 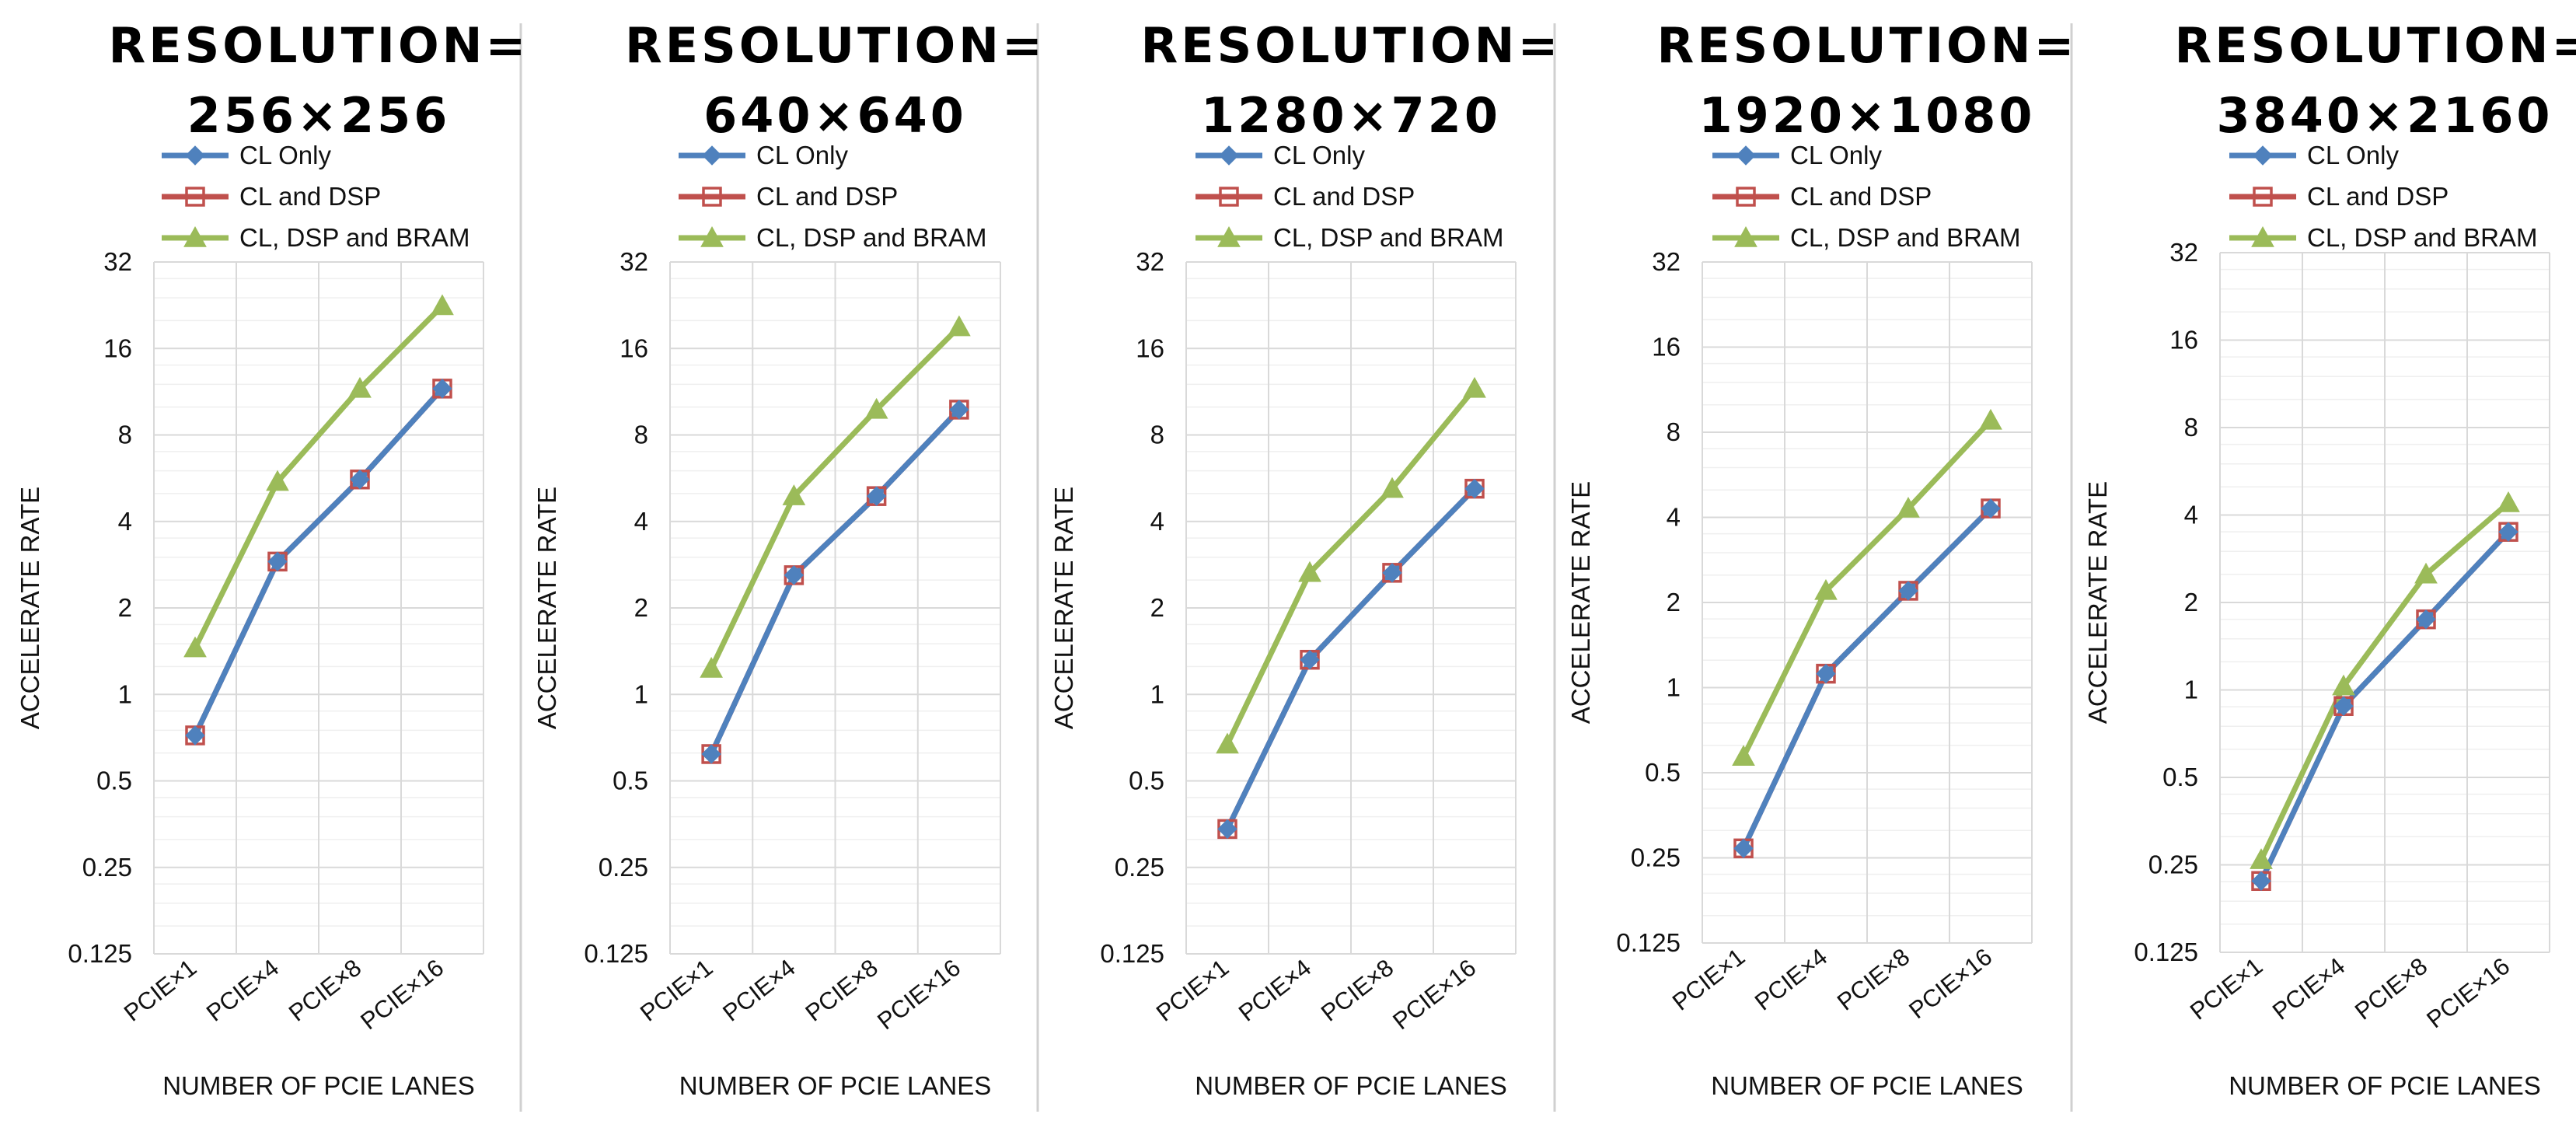 I want to click on chart-title-line2: 256×256, so click(x=319, y=115).